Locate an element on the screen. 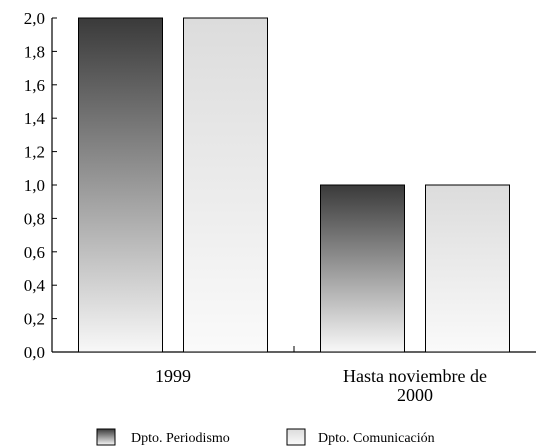 The width and height of the screenshot is (537, 447). y-tick-label: 1,6 is located at coordinates (34, 85).